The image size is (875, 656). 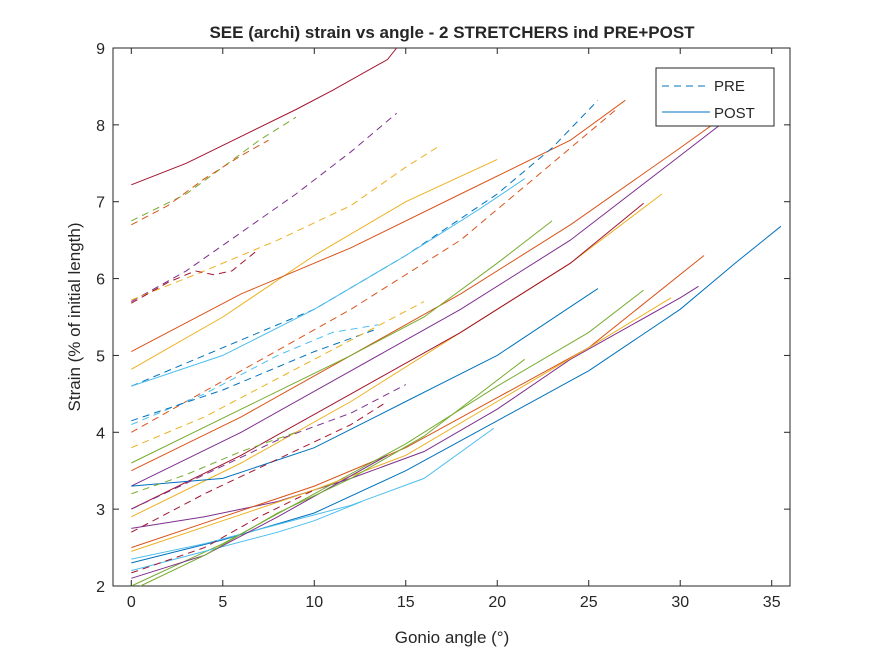 What do you see at coordinates (100, 587) in the screenshot?
I see `y-tick-label: 2` at bounding box center [100, 587].